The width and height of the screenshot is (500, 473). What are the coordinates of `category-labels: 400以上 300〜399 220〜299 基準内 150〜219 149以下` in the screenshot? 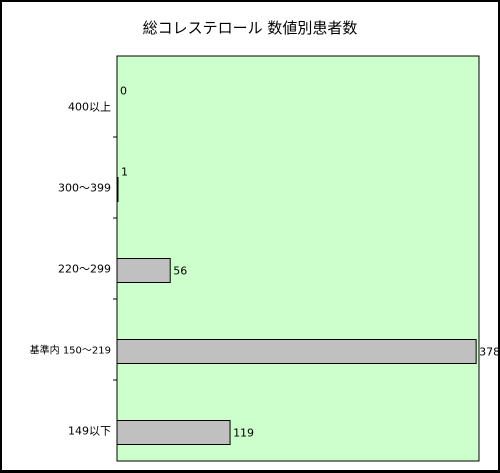 It's located at (70, 269).